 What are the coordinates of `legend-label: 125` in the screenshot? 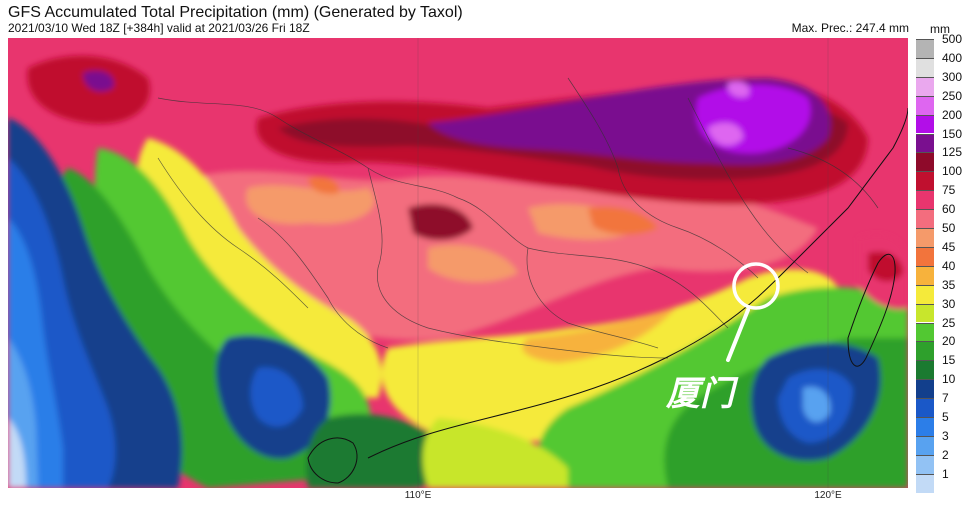 It's located at (952, 152).